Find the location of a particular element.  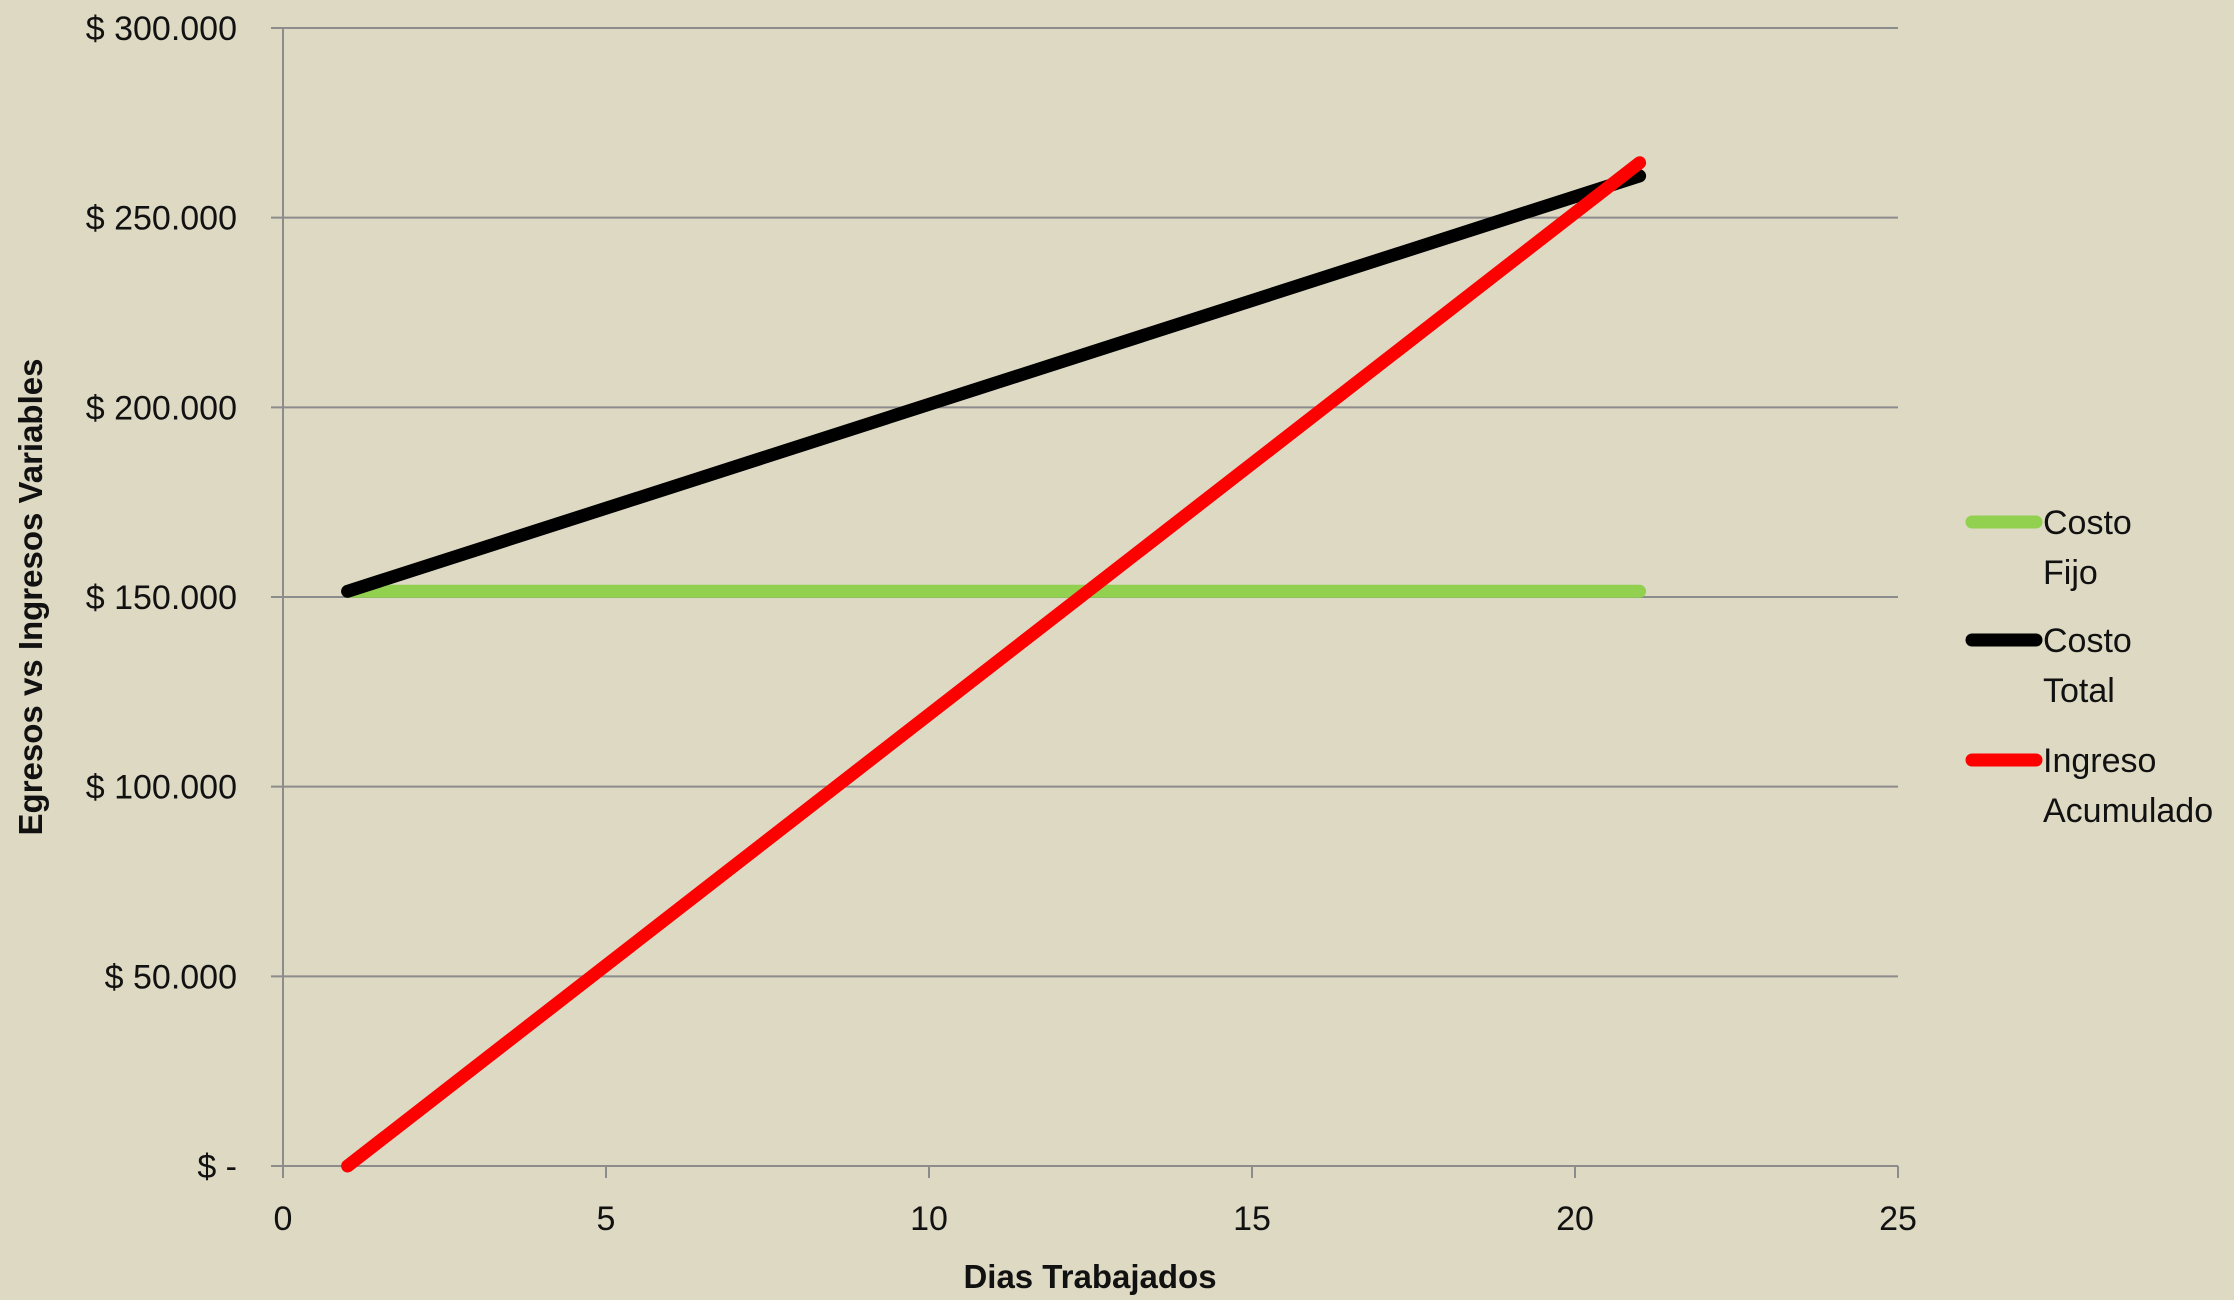

legend-item: Ingreso Acumulado is located at coordinates (2089, 786).